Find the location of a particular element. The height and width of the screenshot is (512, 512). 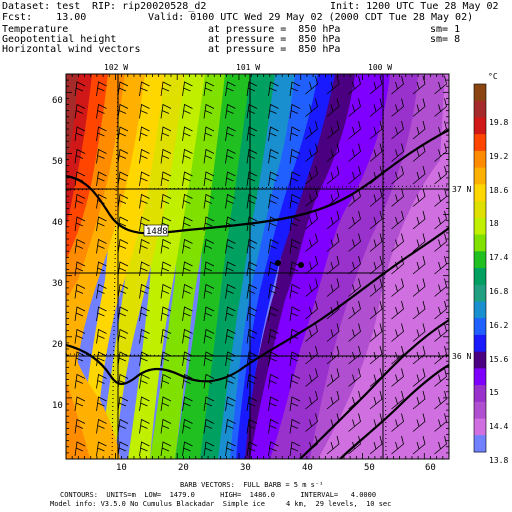

field-name-geopotential: Geopotential height is located at coordinates (59, 39).